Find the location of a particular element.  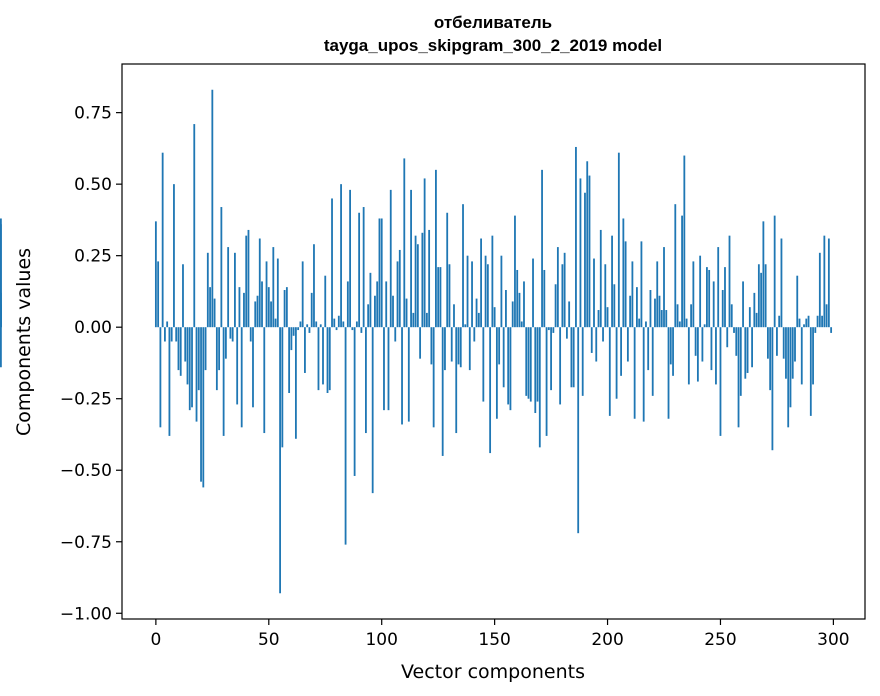

x-tick-label: 150 is located at coordinates (494, 640).